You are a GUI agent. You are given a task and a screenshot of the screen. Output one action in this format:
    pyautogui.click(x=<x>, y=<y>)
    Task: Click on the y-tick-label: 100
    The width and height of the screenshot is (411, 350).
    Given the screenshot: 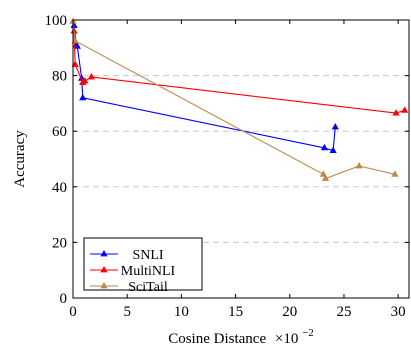 What is the action you would take?
    pyautogui.click(x=56, y=21)
    